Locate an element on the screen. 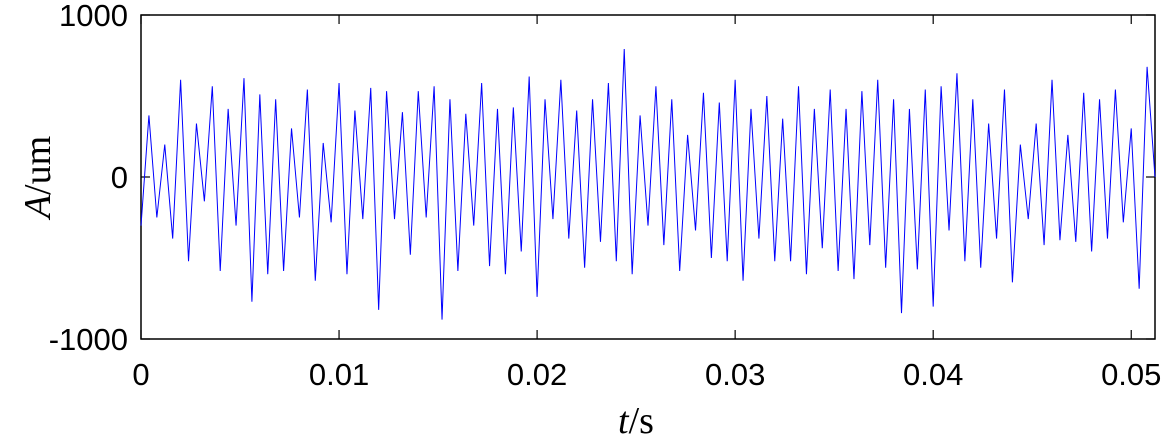 The image size is (1168, 441). x-tick-label: 0 is located at coordinates (140, 374).